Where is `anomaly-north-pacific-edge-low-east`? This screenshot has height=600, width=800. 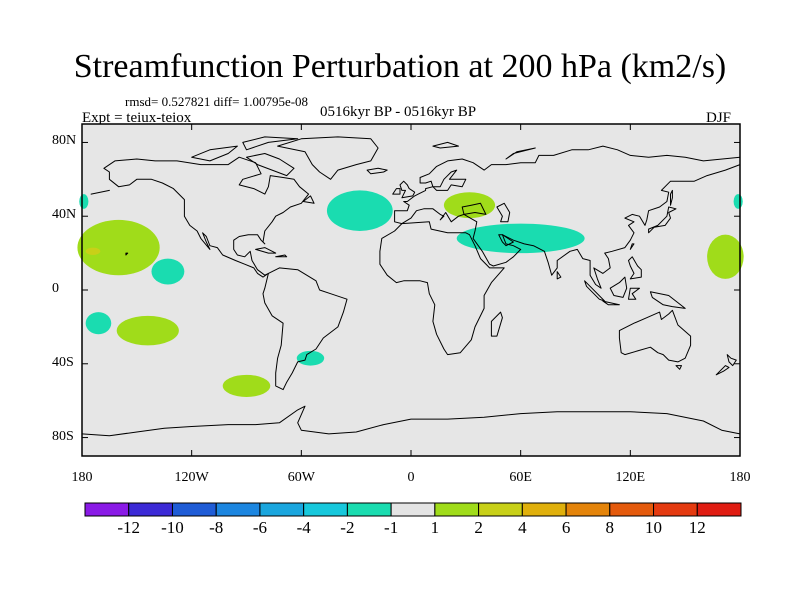
anomaly-north-pacific-edge-low-east is located at coordinates (738, 201).